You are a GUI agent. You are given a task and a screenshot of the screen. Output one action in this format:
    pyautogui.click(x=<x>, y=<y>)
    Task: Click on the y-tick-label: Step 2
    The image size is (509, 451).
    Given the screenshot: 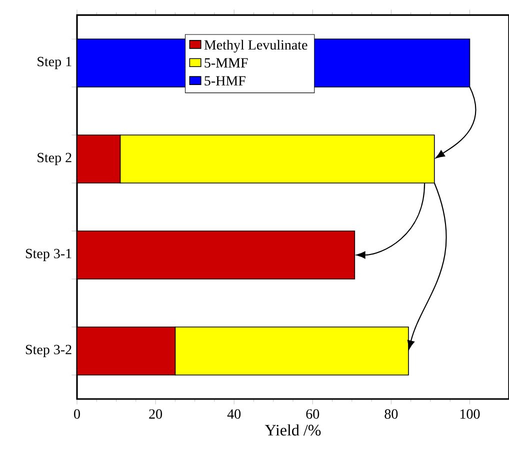 What is the action you would take?
    pyautogui.click(x=55, y=159)
    